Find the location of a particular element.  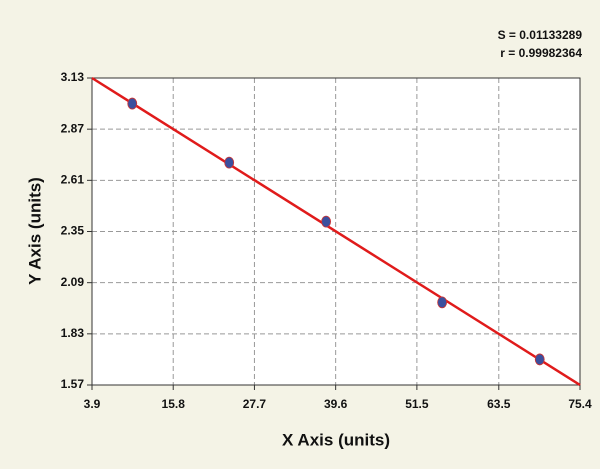

x-tick-label: 27.7 is located at coordinates (255, 404).